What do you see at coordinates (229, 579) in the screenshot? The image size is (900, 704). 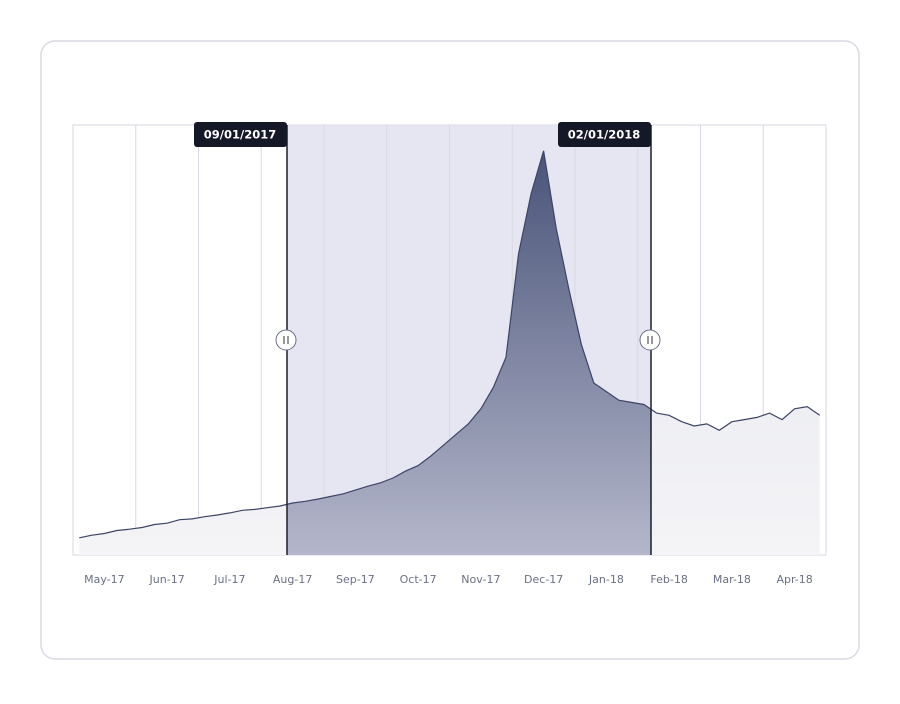 I see `x-tick-label: Jul-17` at bounding box center [229, 579].